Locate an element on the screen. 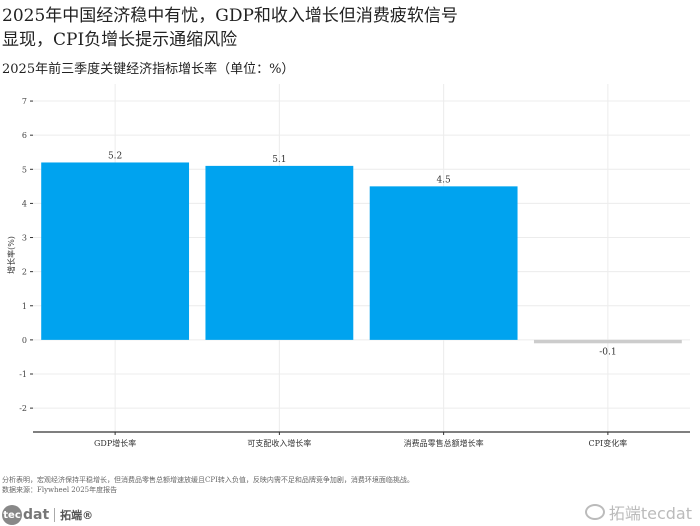 This screenshot has height=526, width=700. y-tick-label: 7 is located at coordinates (24, 101).